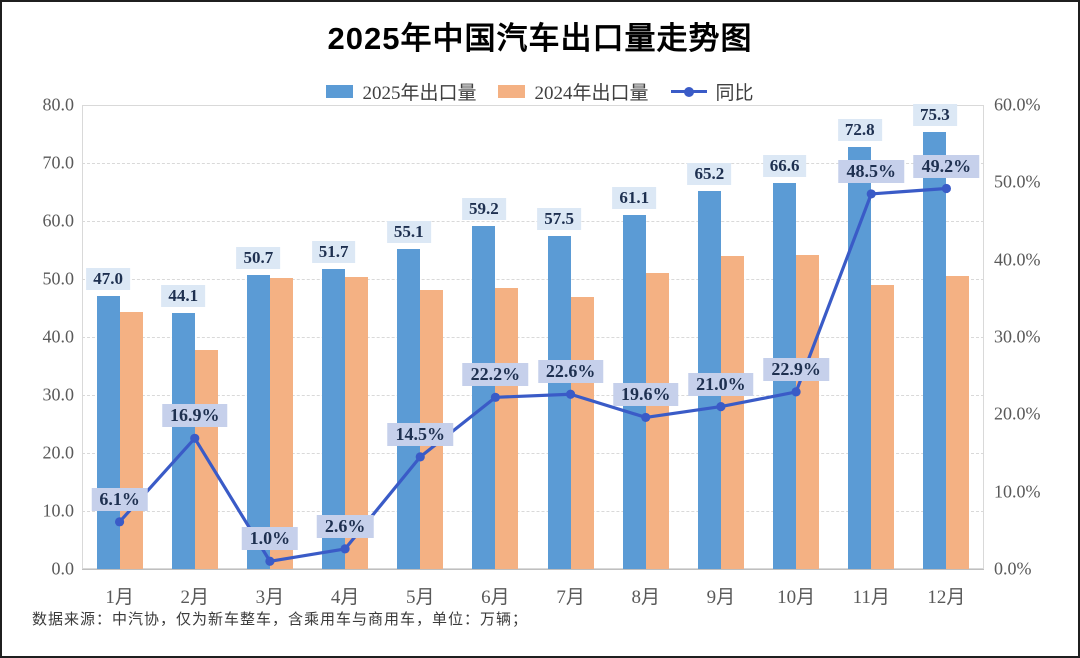 The width and height of the screenshot is (1080, 658). I want to click on legend-label: 同比, so click(734, 93).